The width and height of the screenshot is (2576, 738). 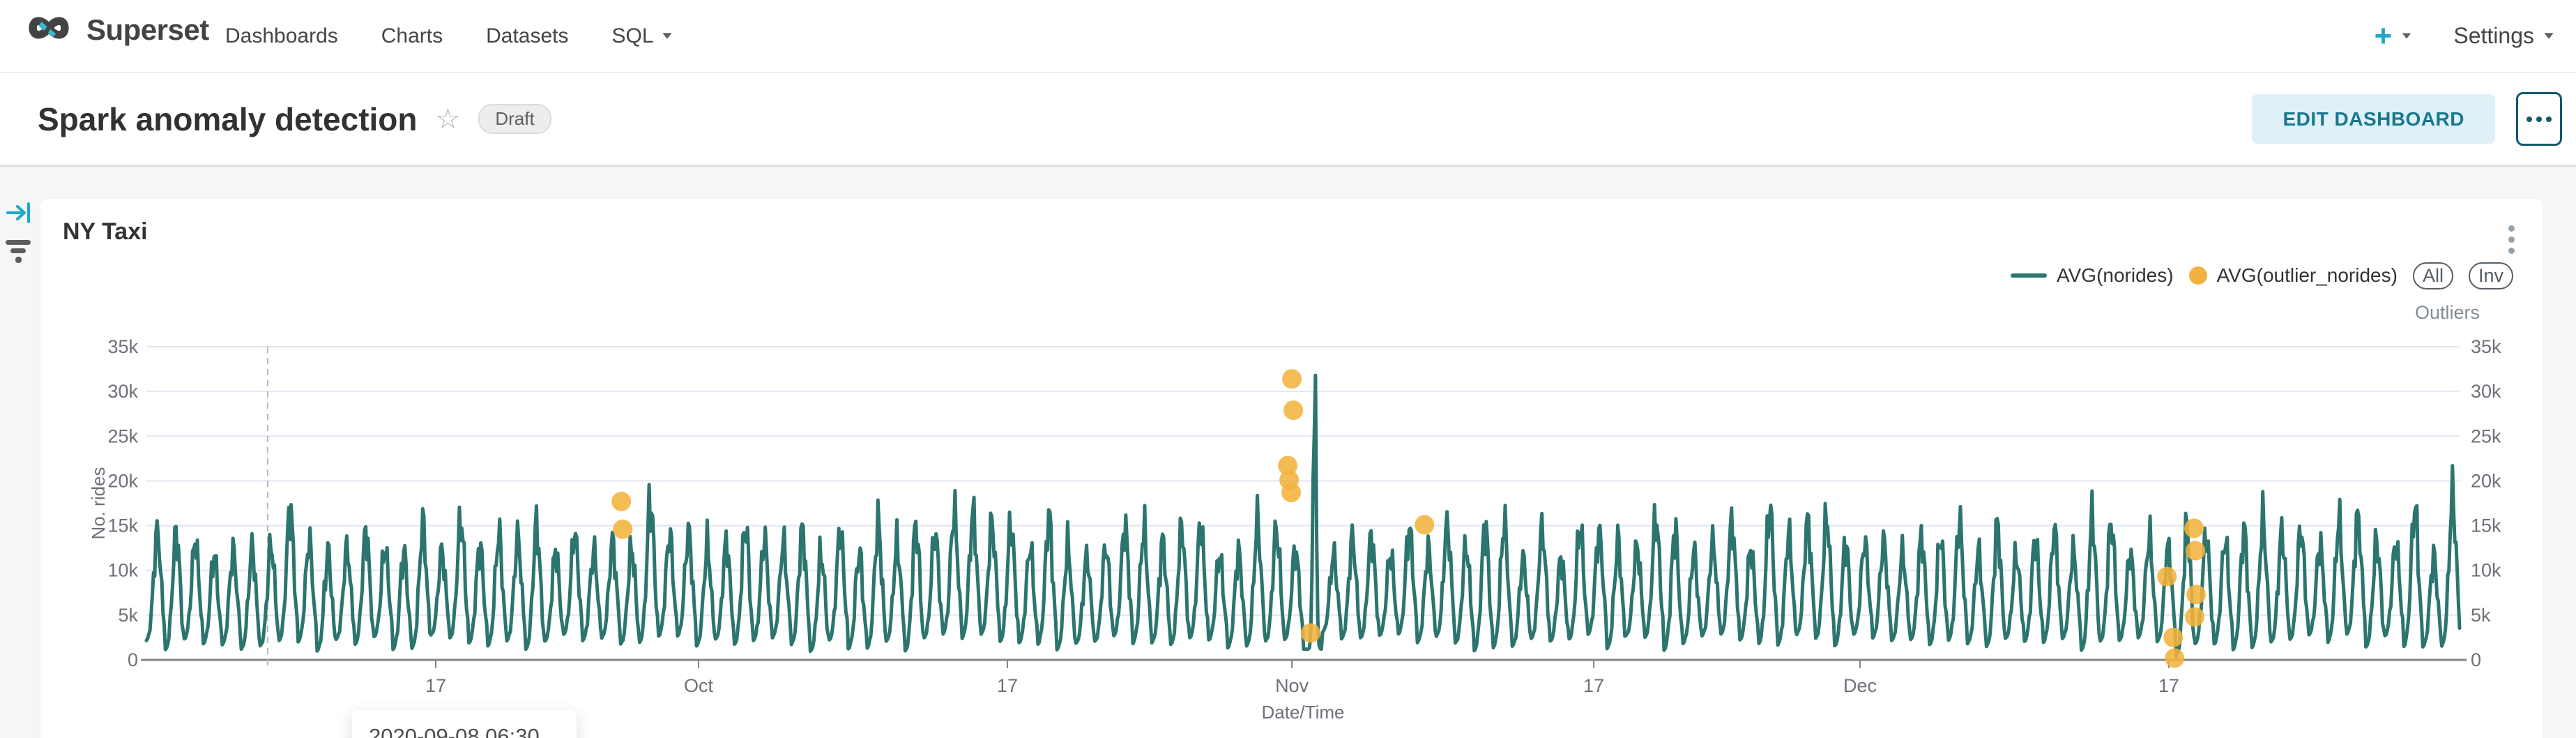 What do you see at coordinates (642, 36) in the screenshot?
I see `nav-item-sql: SQL` at bounding box center [642, 36].